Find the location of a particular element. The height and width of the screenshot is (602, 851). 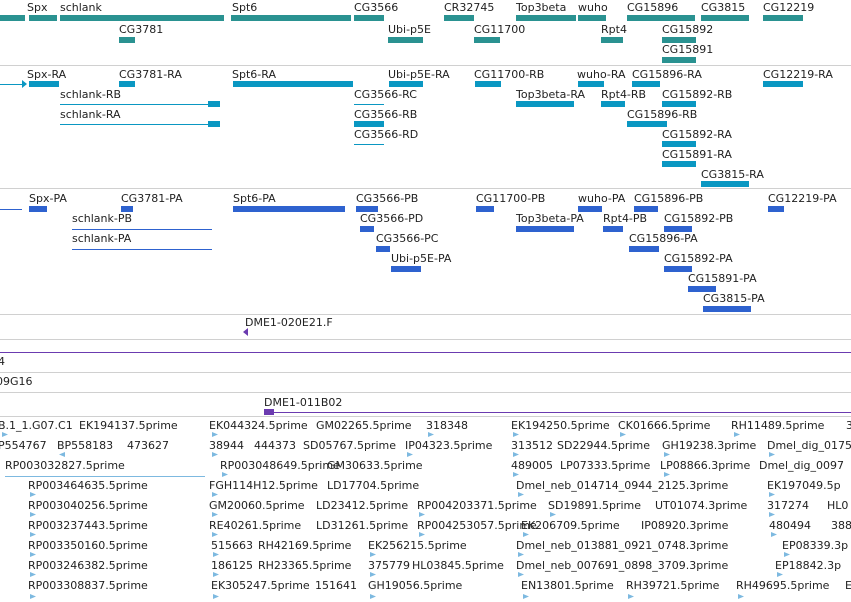

gene-label: CG15891 is located at coordinates (688, 49).